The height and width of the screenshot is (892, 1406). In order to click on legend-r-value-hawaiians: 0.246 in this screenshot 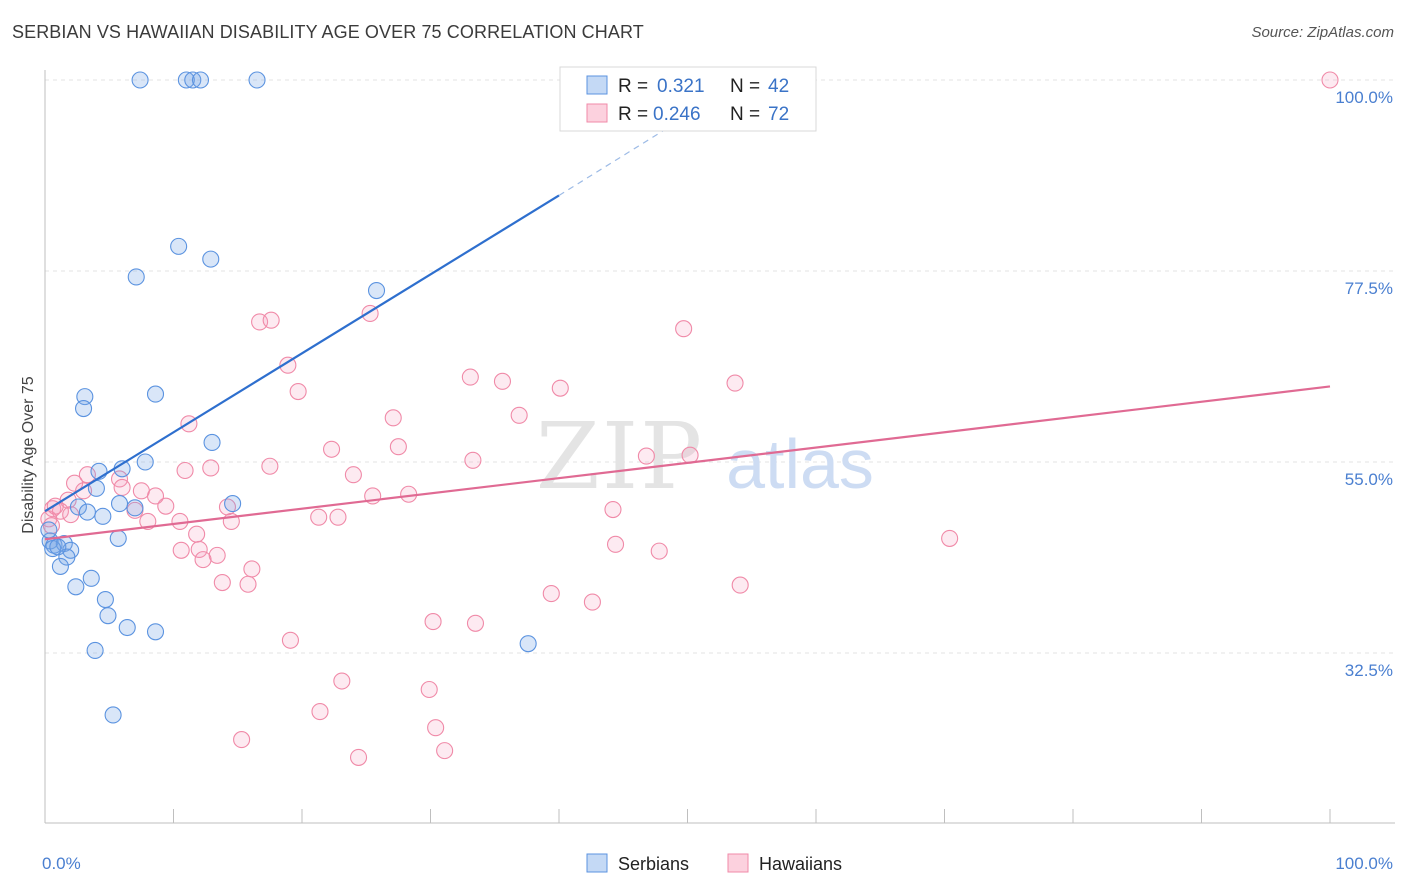, I will do `click(677, 114)`.